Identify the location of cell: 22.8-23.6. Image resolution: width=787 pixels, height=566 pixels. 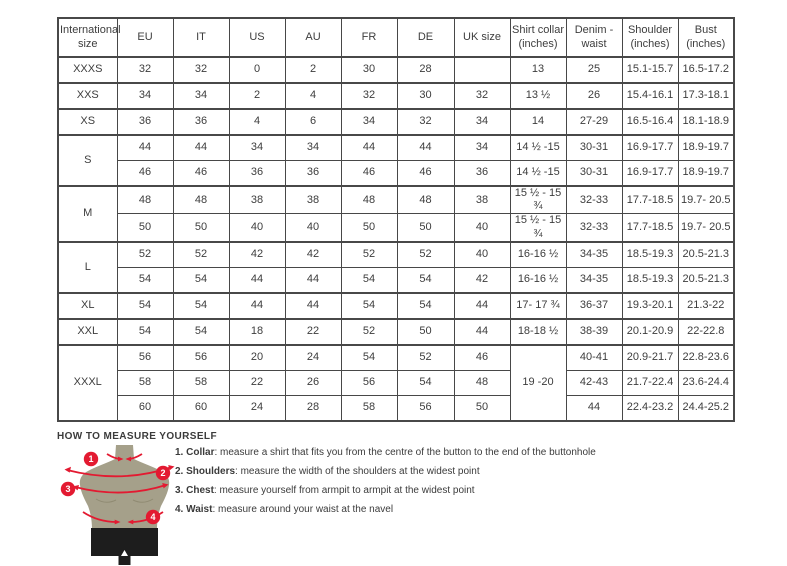
(706, 357).